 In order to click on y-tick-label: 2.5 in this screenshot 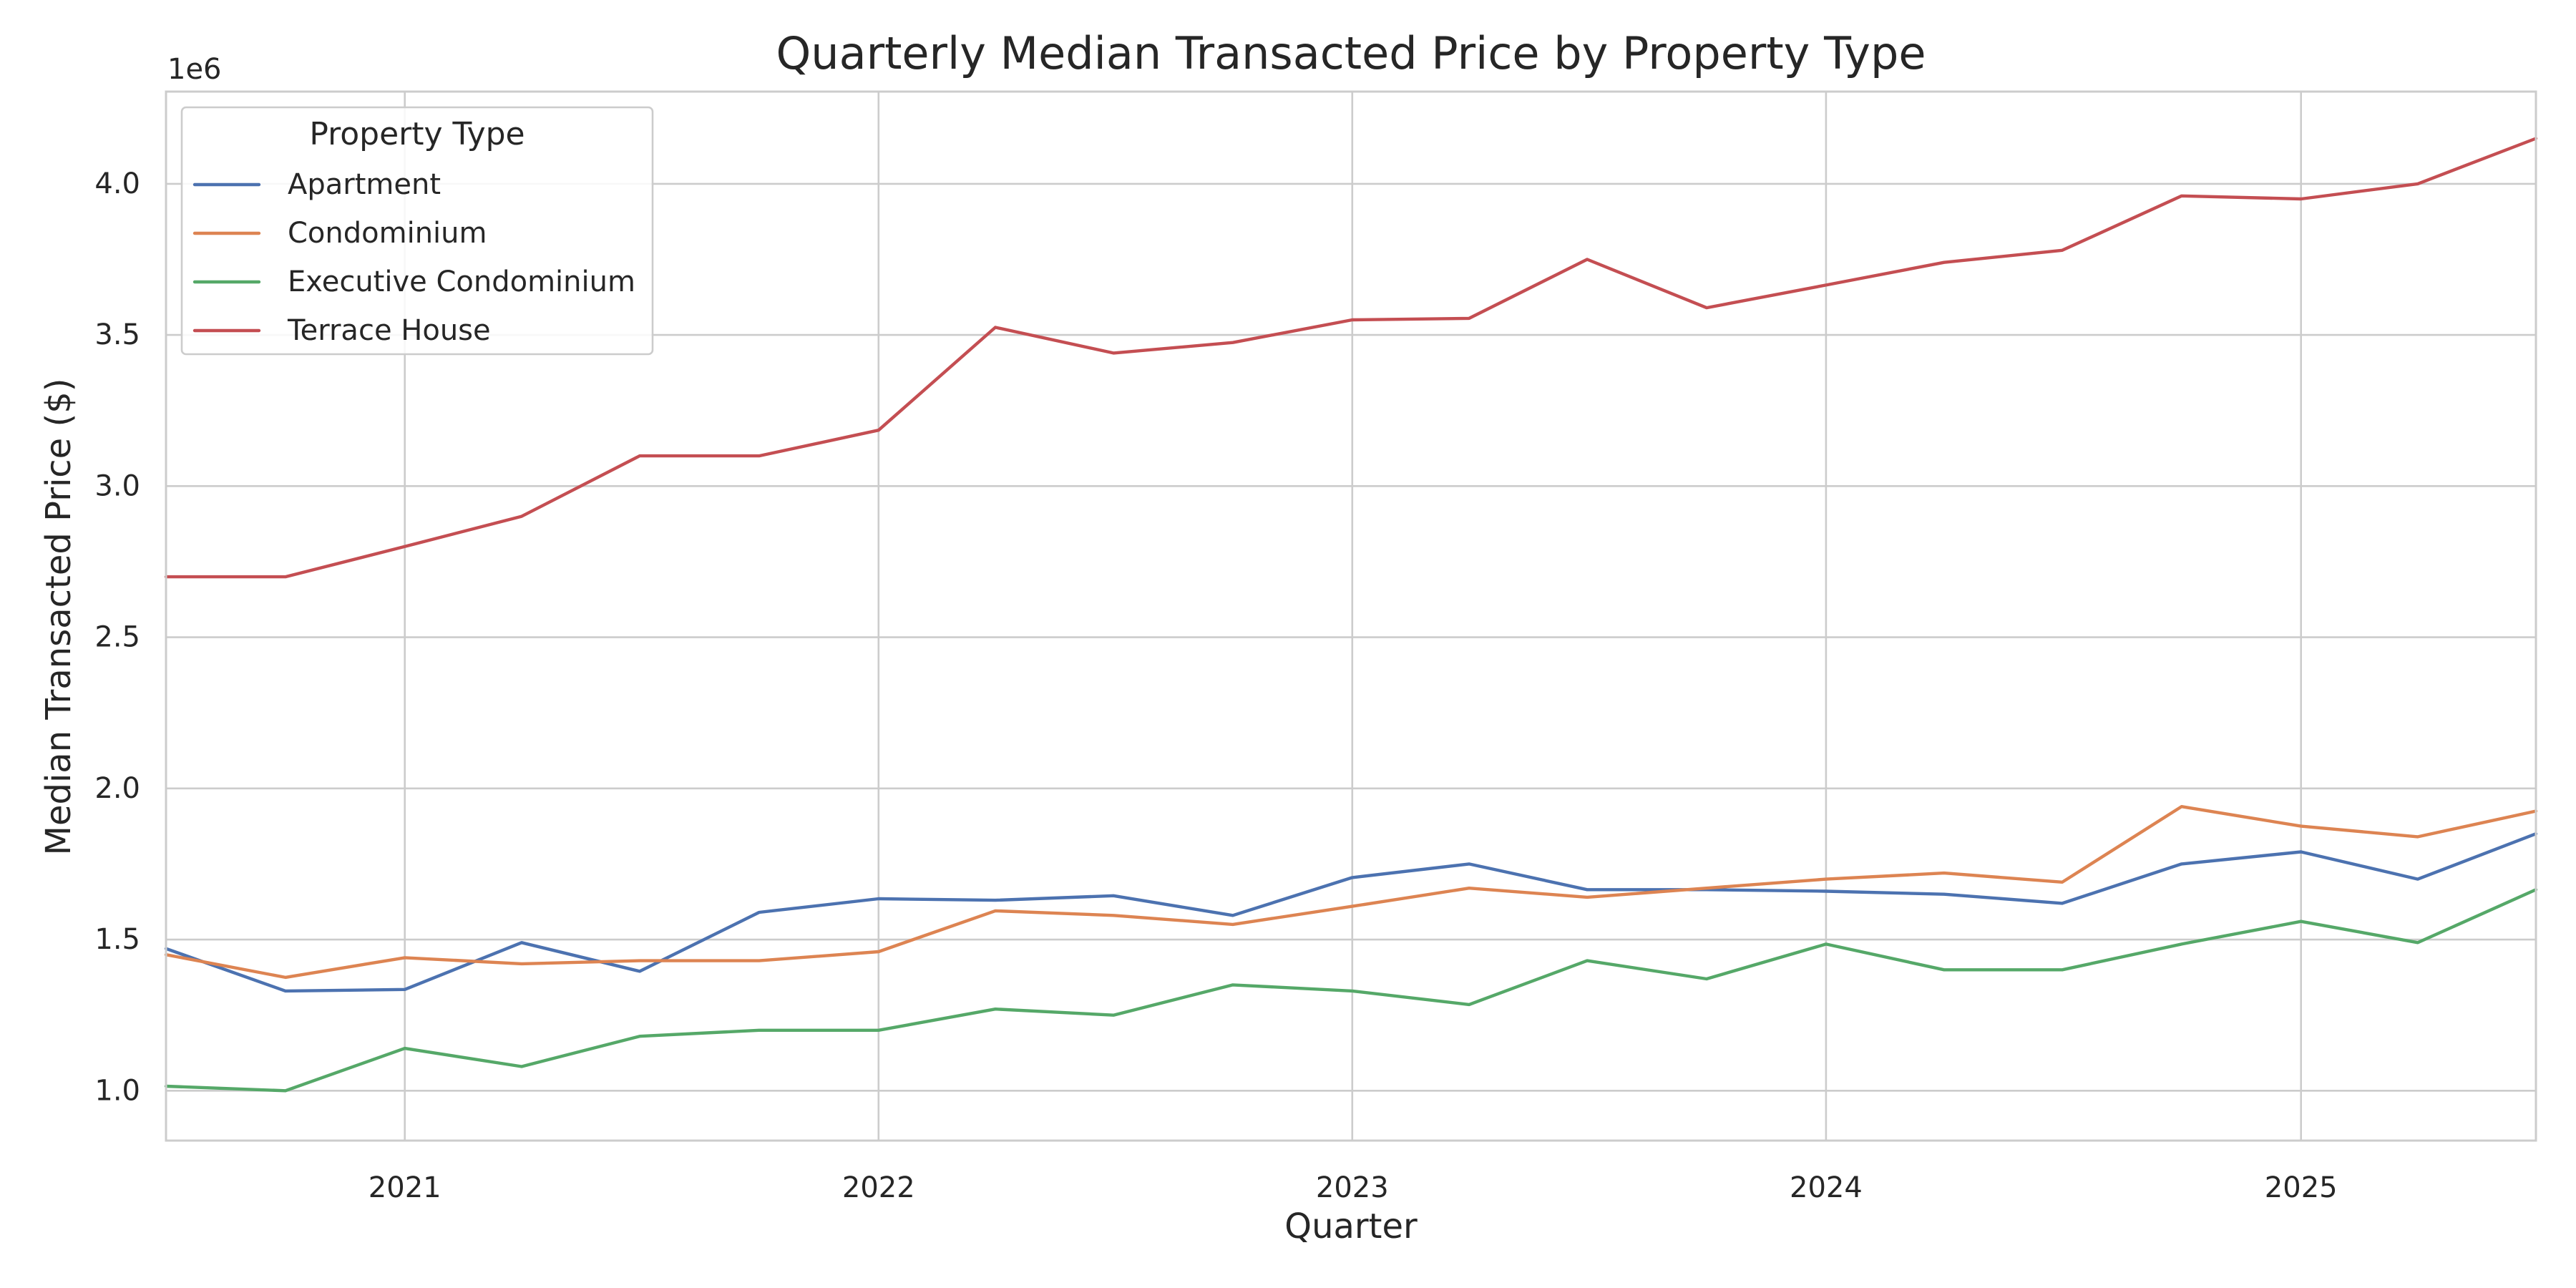, I will do `click(117, 637)`.